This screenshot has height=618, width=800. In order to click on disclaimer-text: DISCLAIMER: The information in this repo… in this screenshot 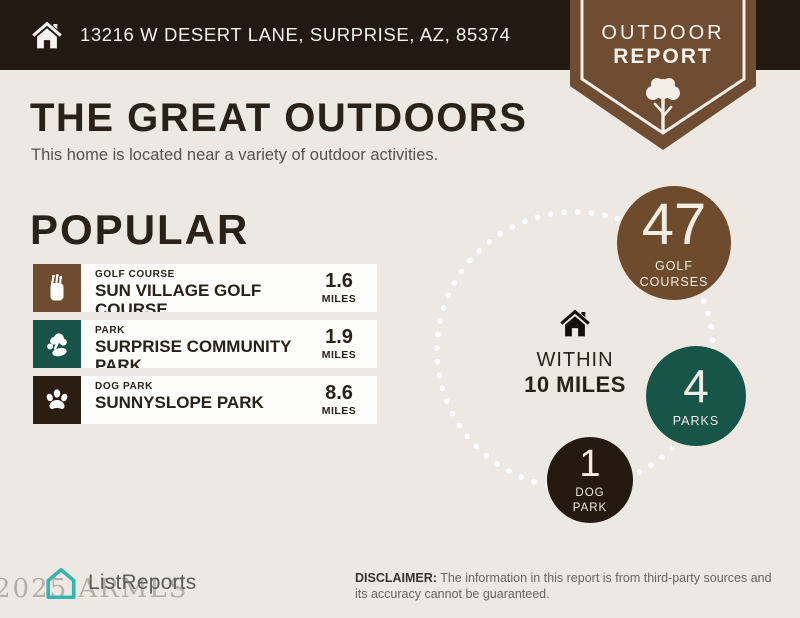, I will do `click(565, 586)`.